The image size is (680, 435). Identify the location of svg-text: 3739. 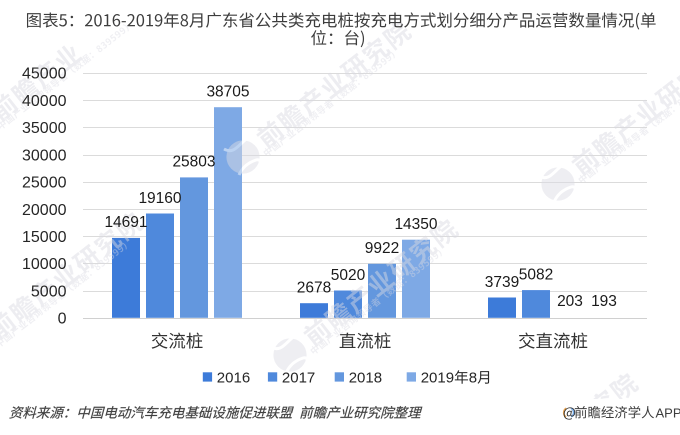
(502, 282).